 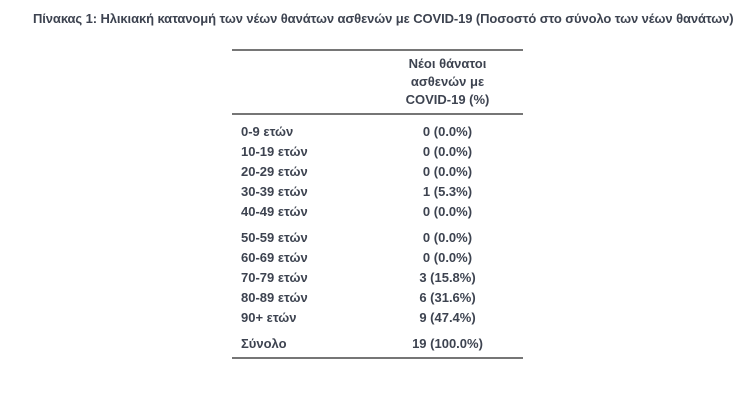 What do you see at coordinates (447, 317) in the screenshot?
I see `deaths-value: 9 (47.4%)` at bounding box center [447, 317].